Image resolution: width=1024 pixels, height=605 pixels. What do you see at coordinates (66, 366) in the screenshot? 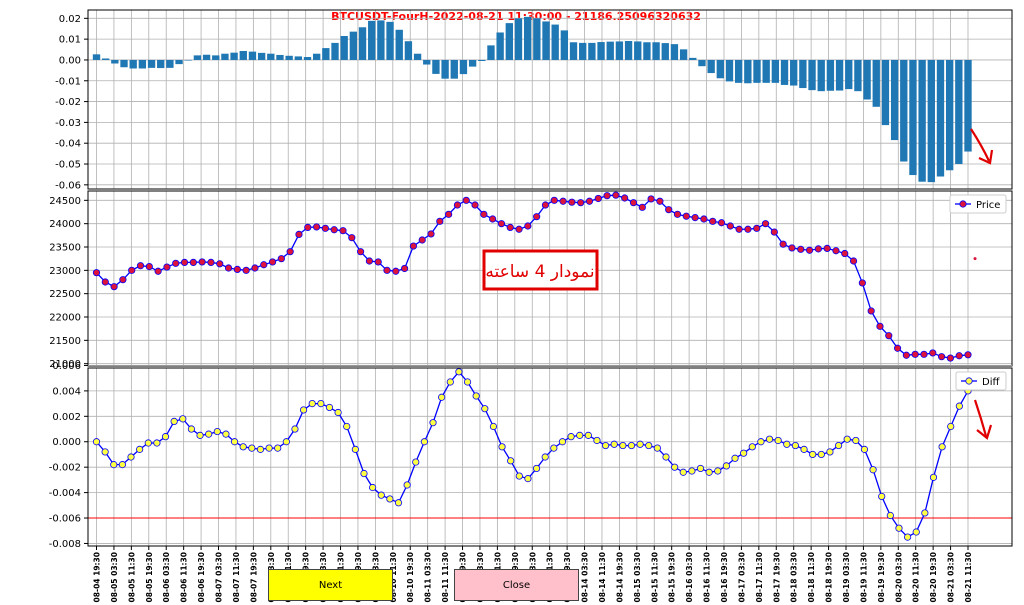
I see `y-tick-label: 0.006` at bounding box center [66, 366].